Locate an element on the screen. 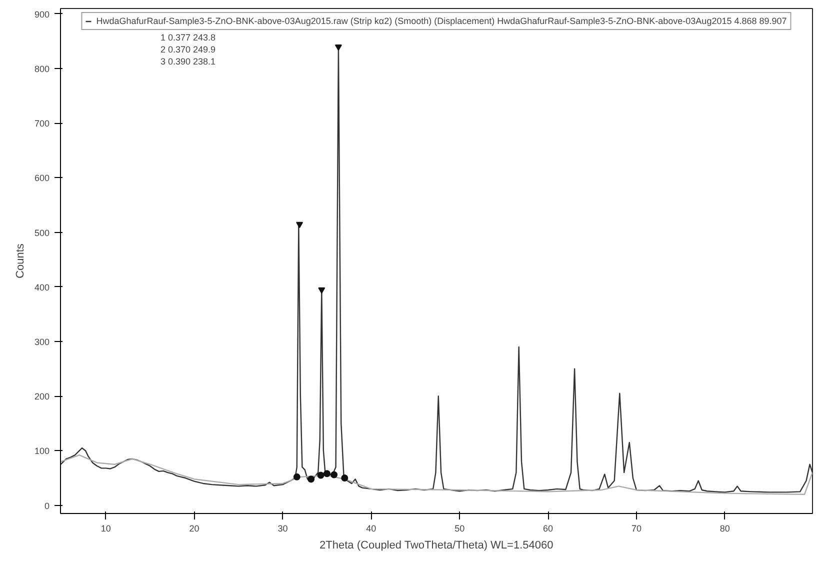 This screenshot has height=563, width=824. y-axis-title: Counts is located at coordinates (20, 260).